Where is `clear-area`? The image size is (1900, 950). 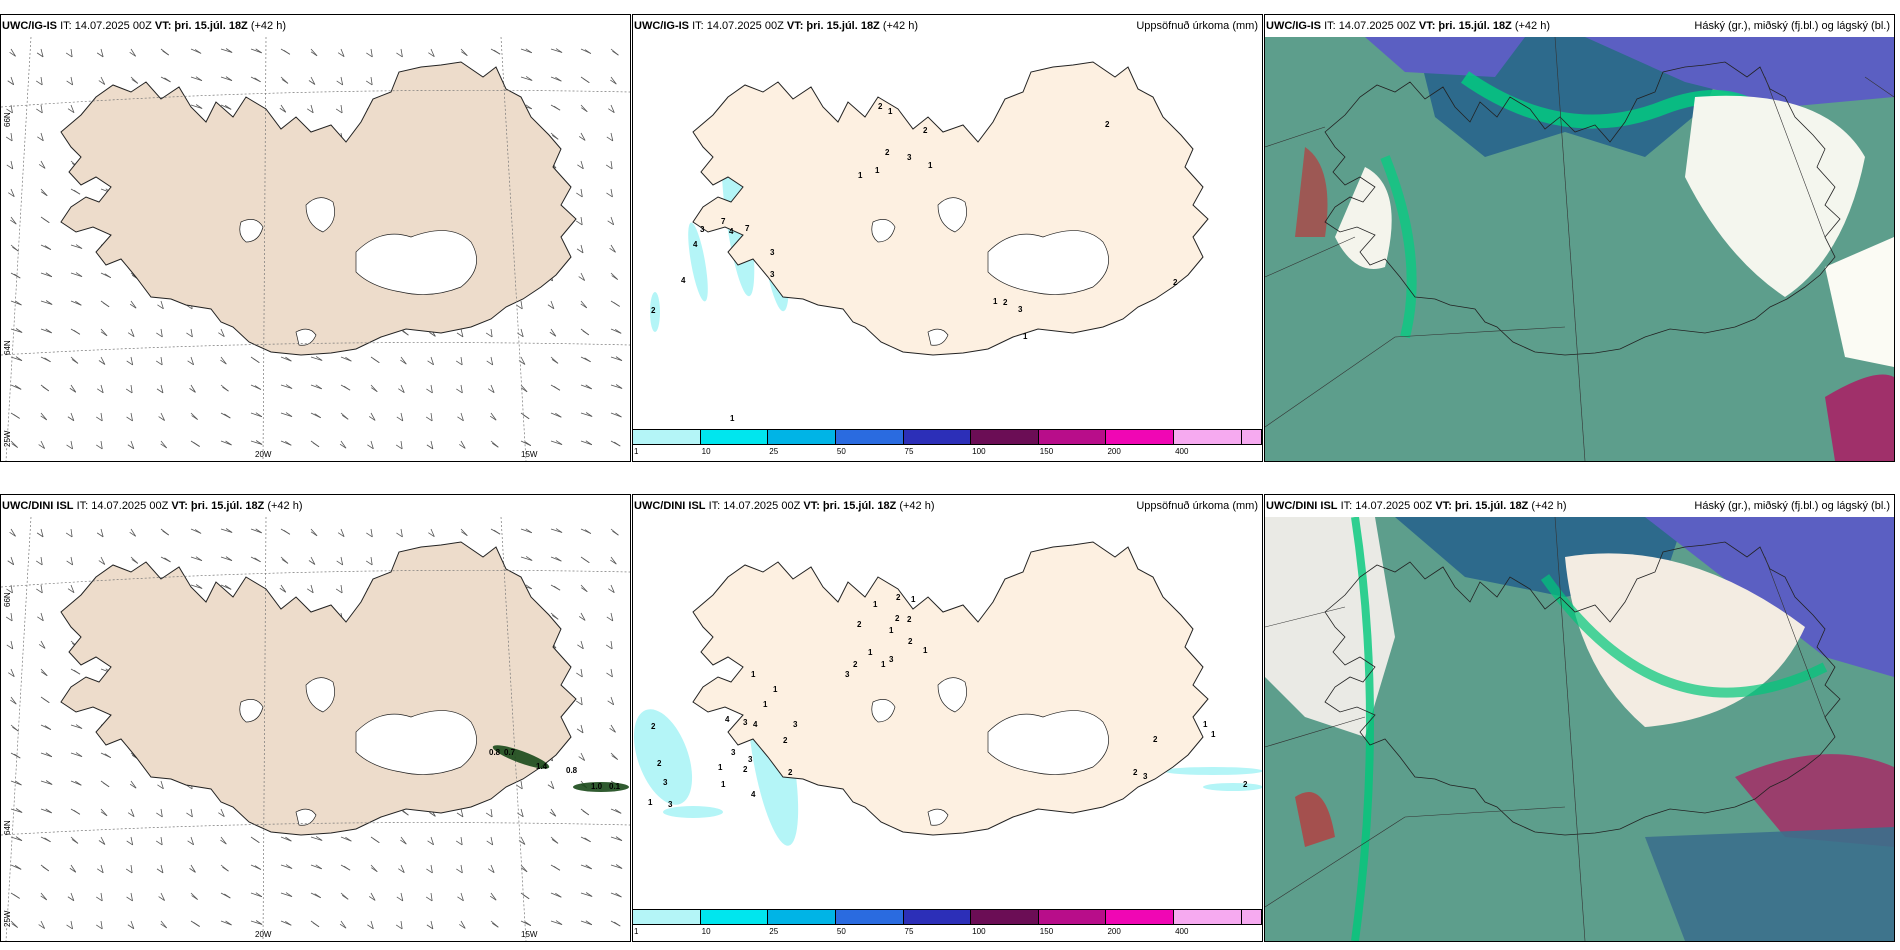 clear-area is located at coordinates (1685, 640).